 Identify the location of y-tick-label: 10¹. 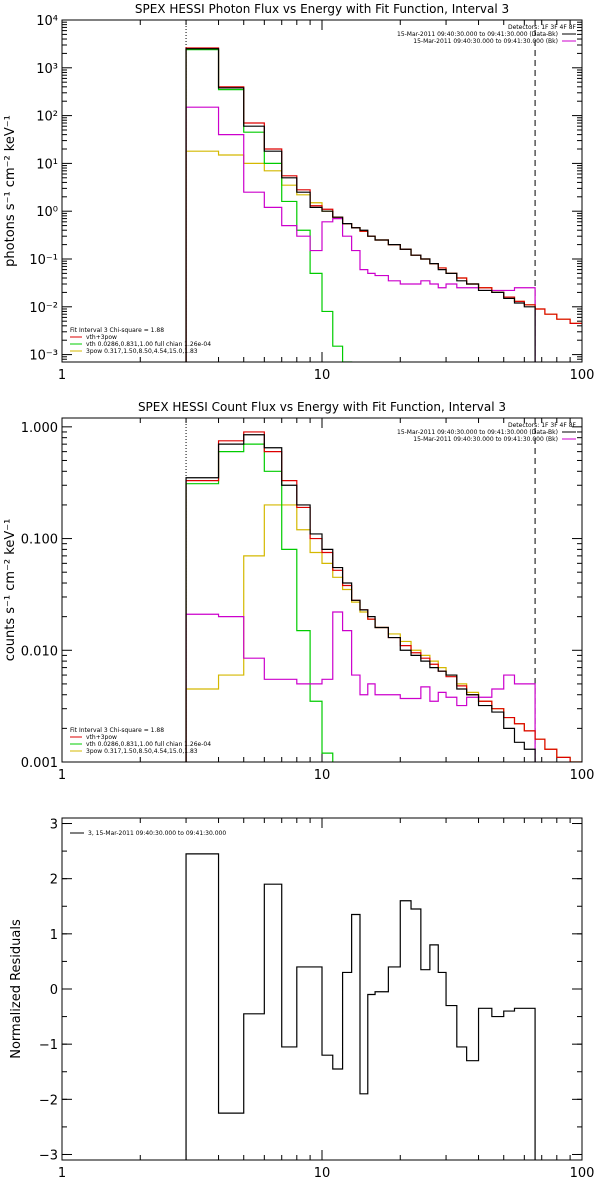
(47, 164).